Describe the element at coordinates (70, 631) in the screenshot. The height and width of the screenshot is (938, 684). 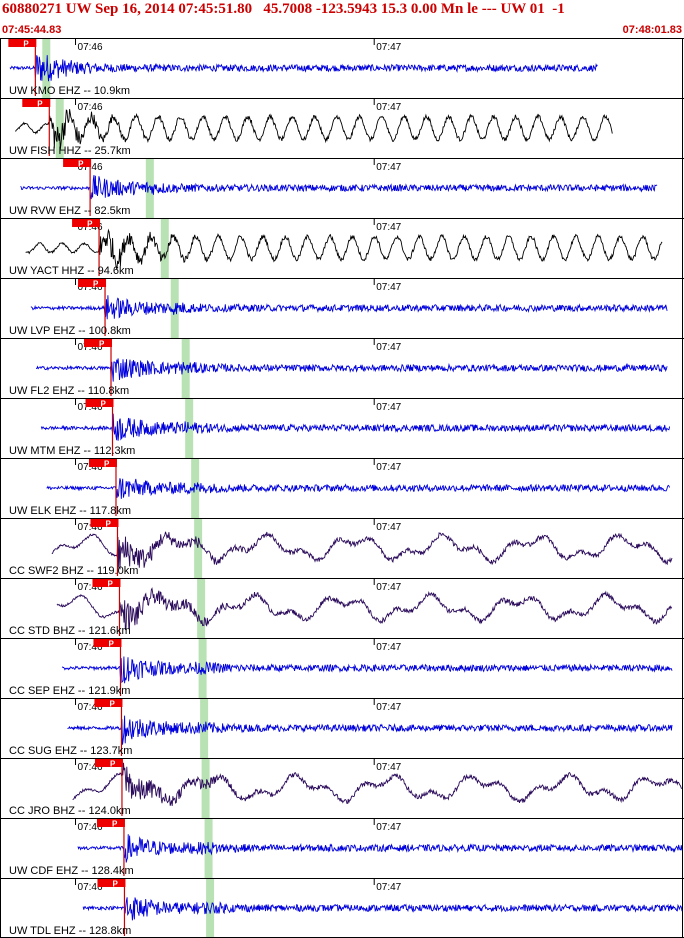
I see `station-label: CC STD BHZ -- 121.6km` at that location.